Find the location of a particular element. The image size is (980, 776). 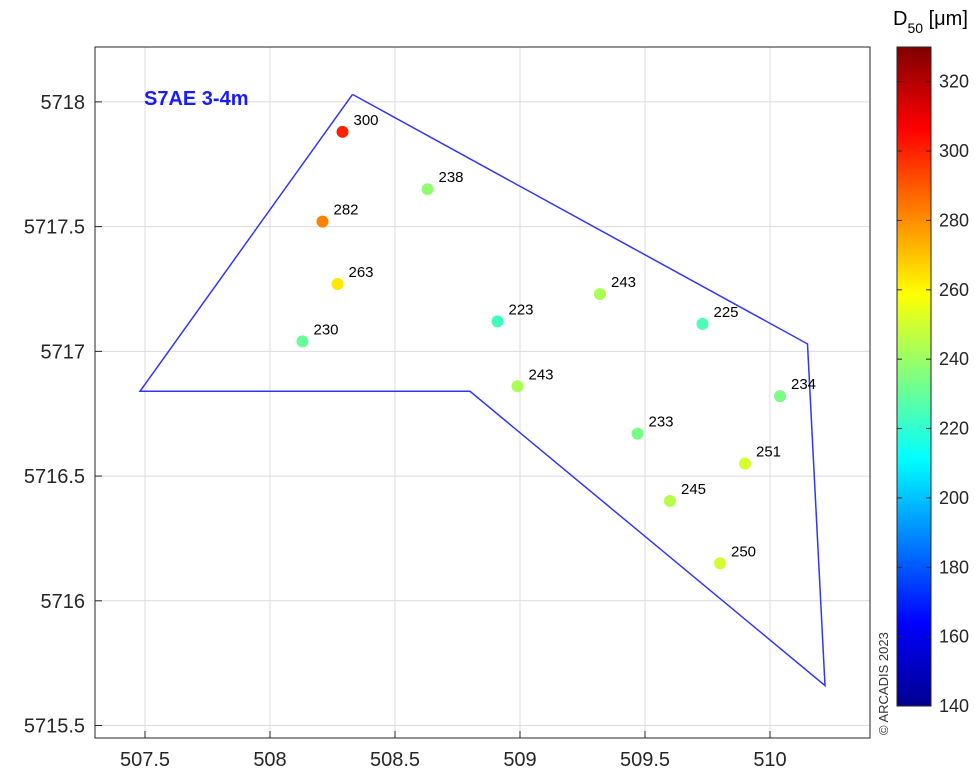

x-tick-label: 508 is located at coordinates (269, 760).